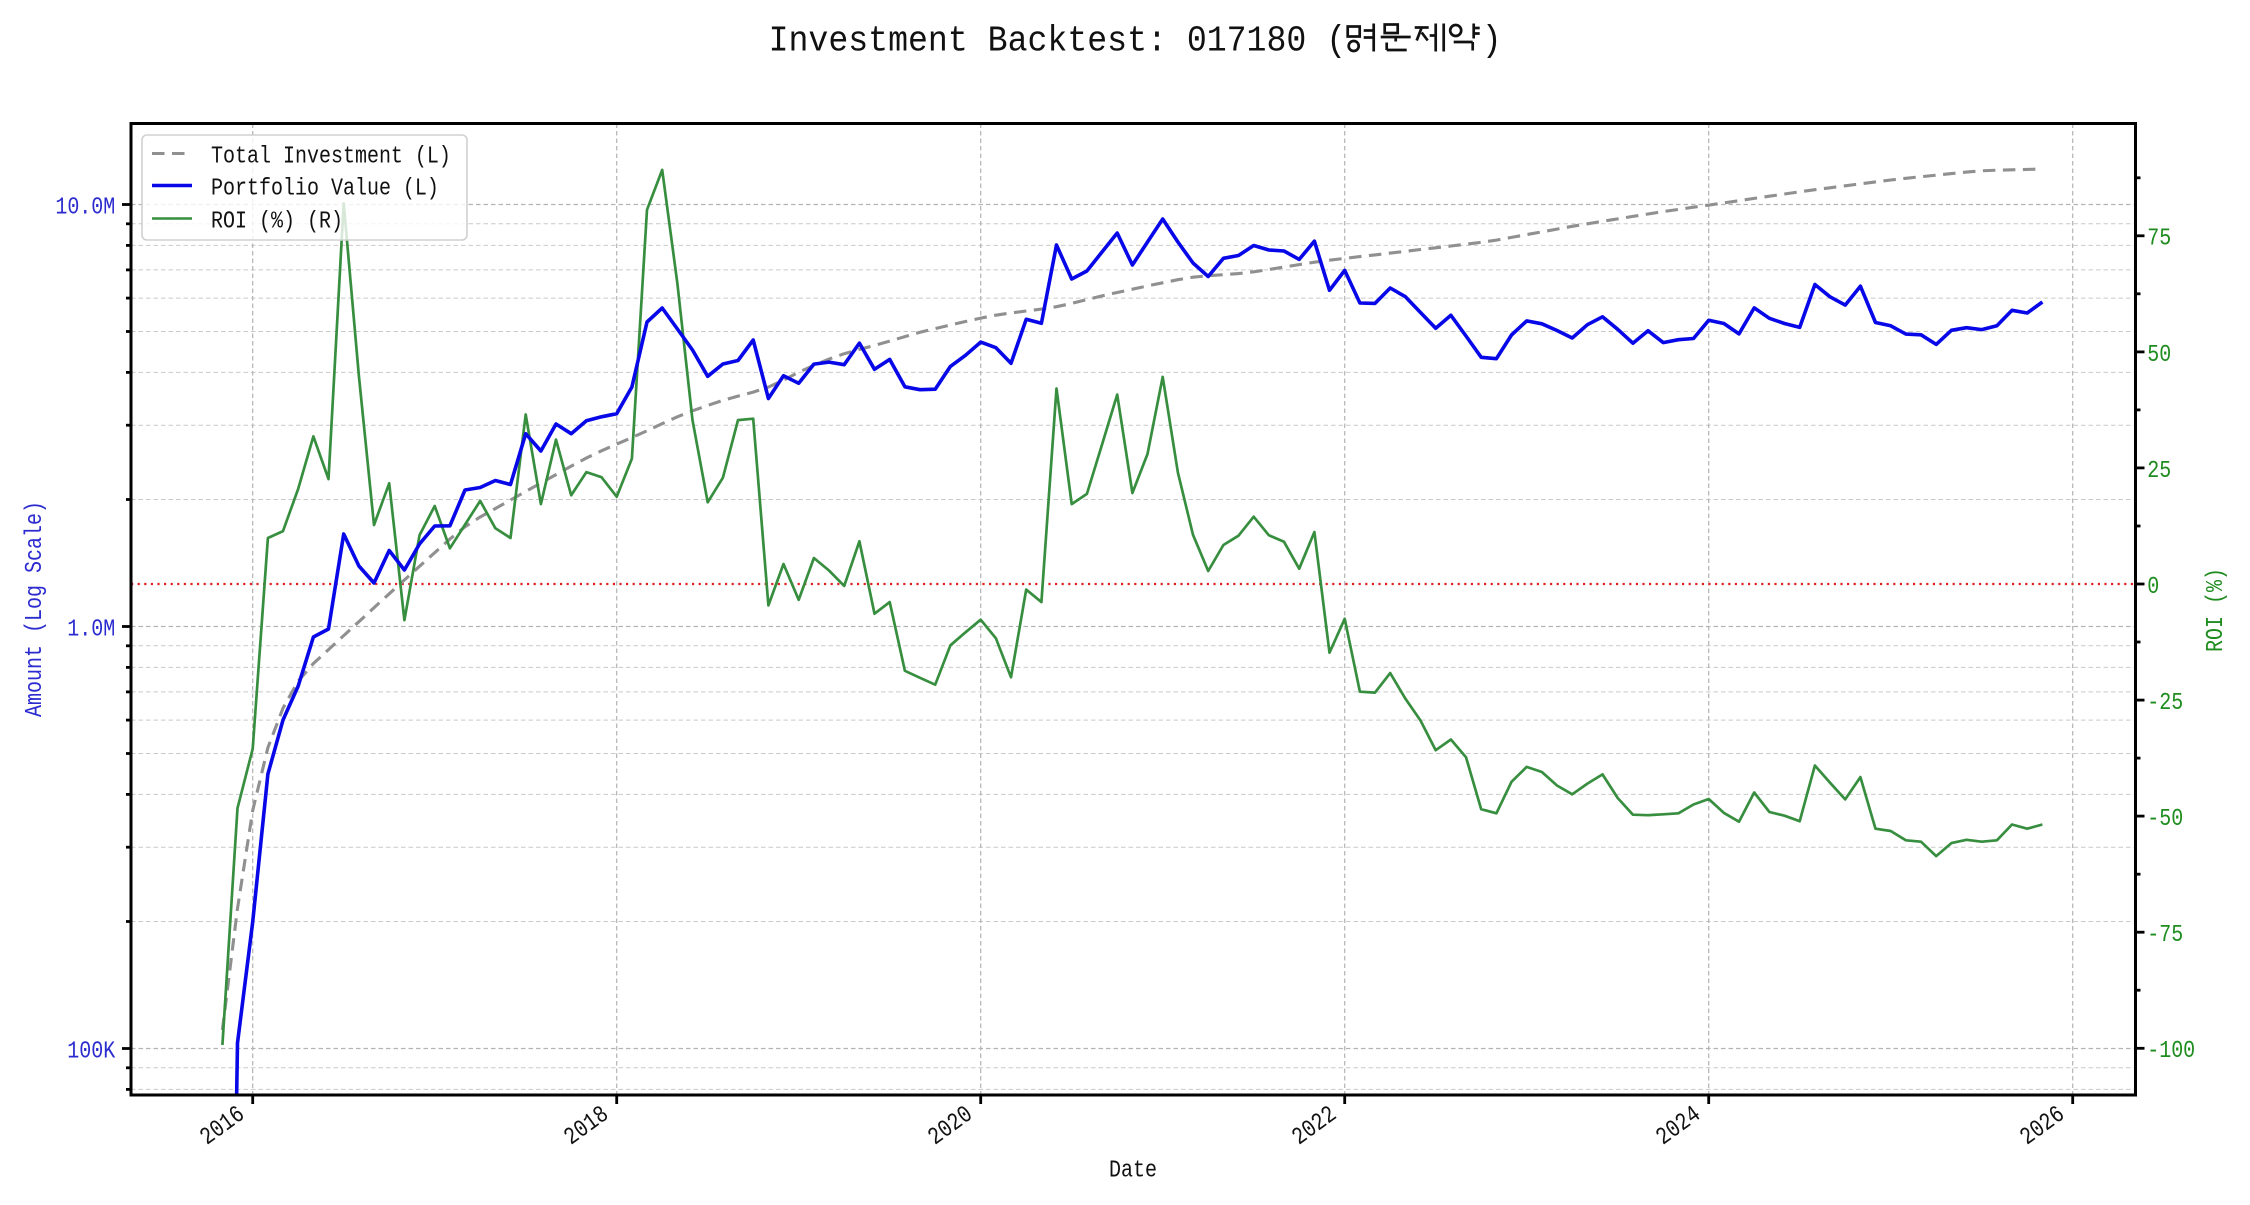  What do you see at coordinates (2171, 1050) in the screenshot?
I see `svg-text: -100` at bounding box center [2171, 1050].